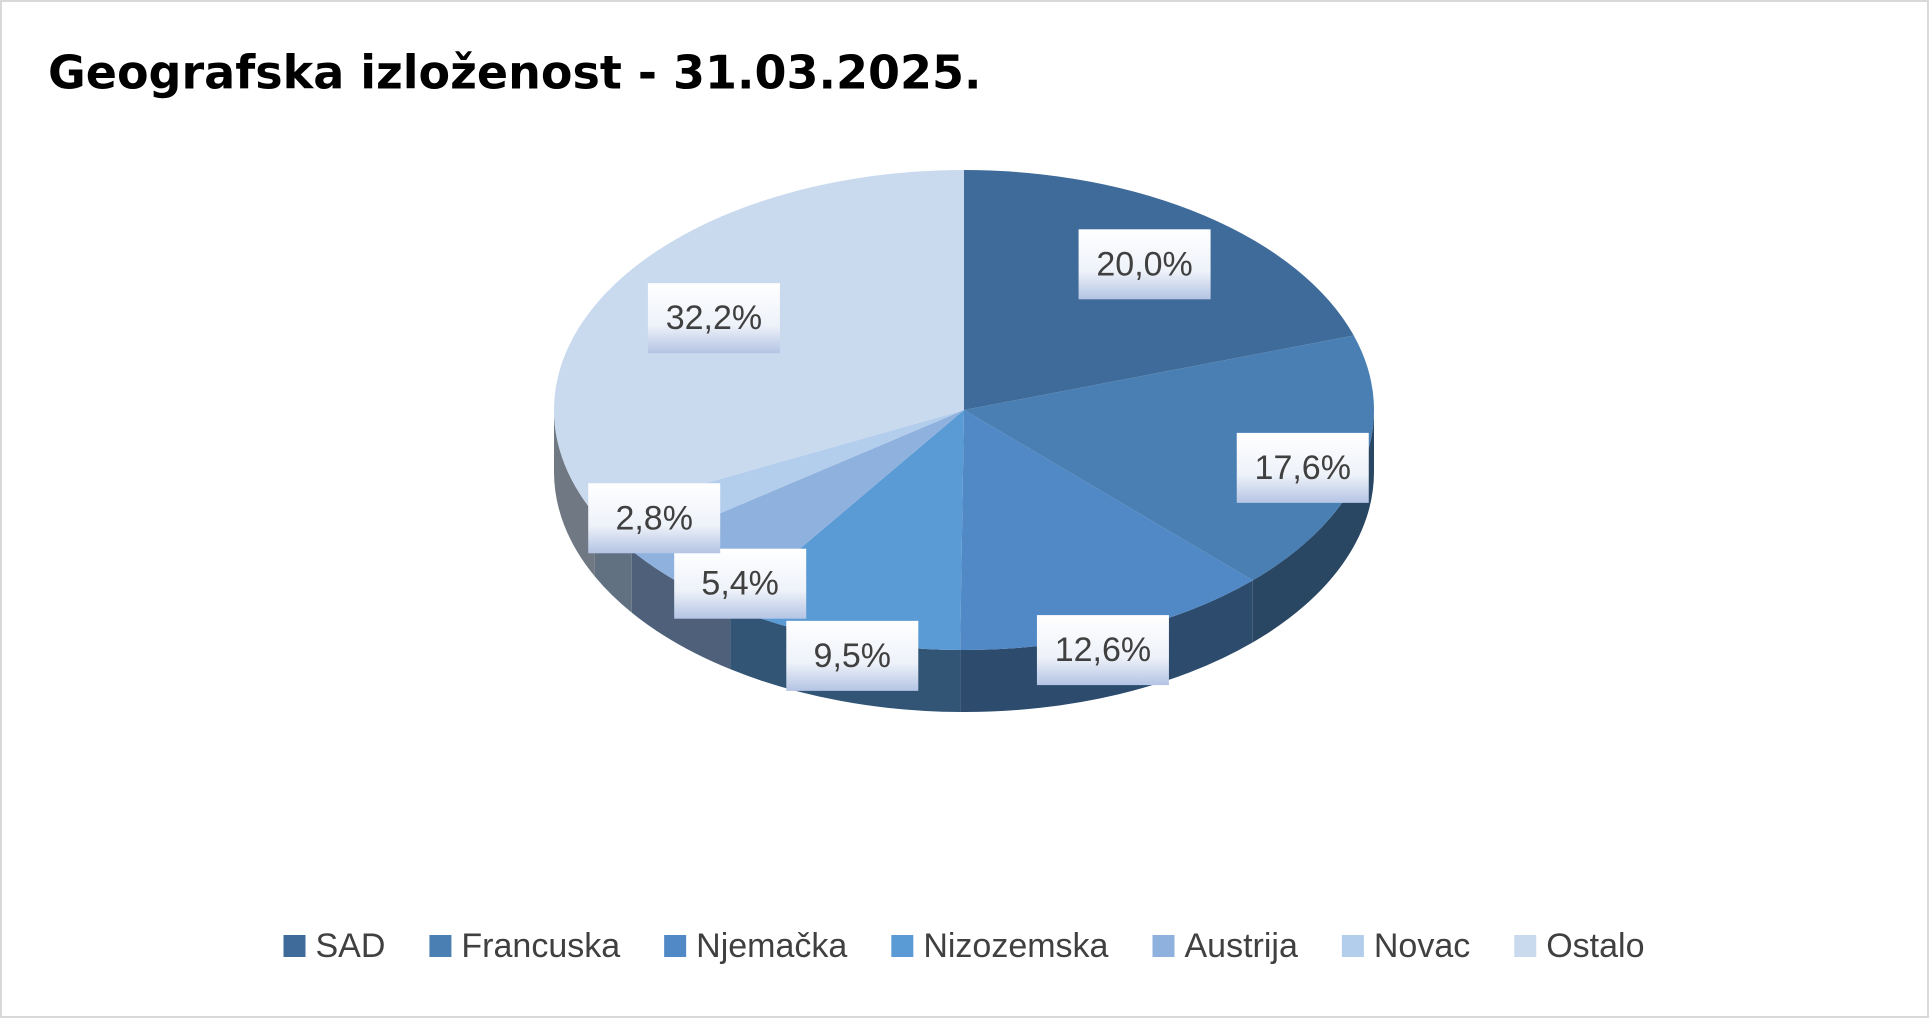  I want to click on legend-label: Francuska, so click(540, 946).